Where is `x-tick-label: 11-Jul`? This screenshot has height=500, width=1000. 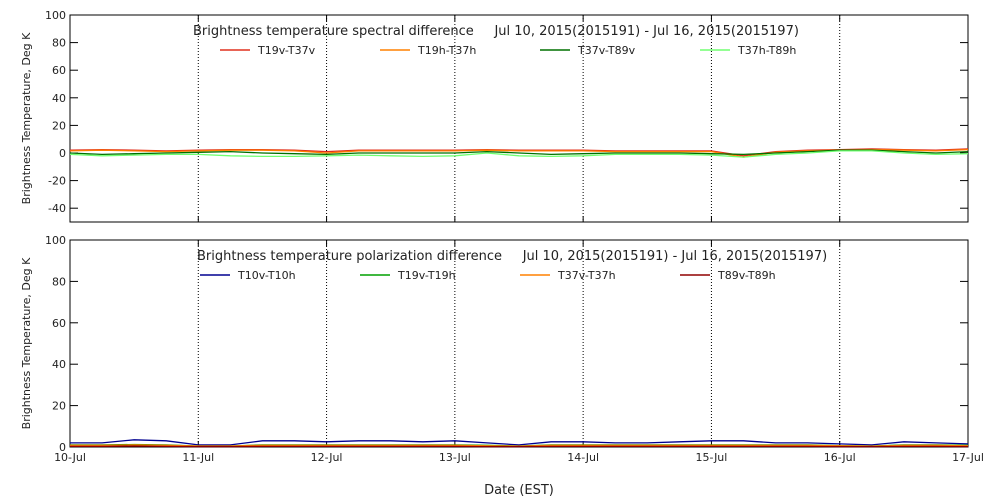 x-tick-label: 11-Jul is located at coordinates (198, 457).